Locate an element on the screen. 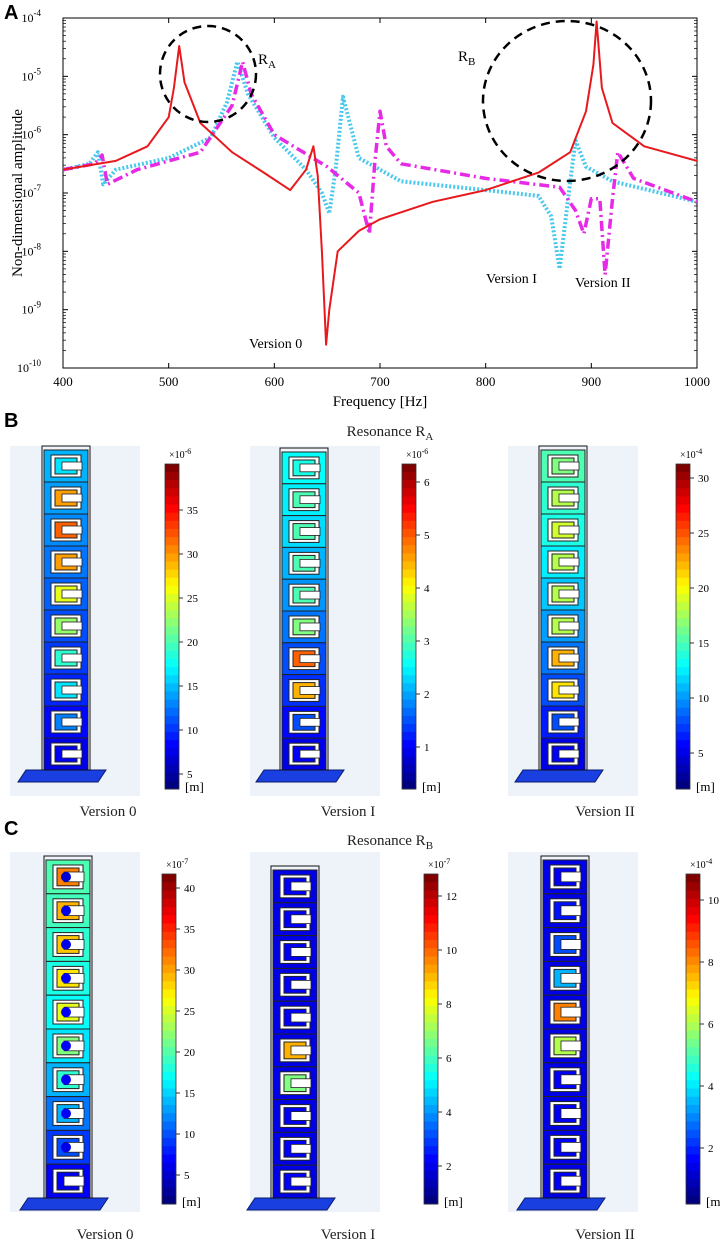  colorbar-unit: [m] is located at coordinates (191, 1201).